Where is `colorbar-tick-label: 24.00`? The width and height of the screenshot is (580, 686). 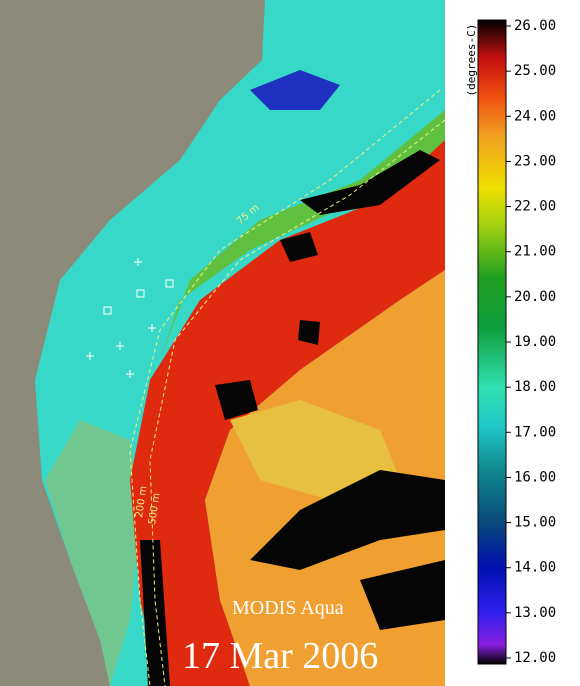 colorbar-tick-label: 24.00 is located at coordinates (535, 116).